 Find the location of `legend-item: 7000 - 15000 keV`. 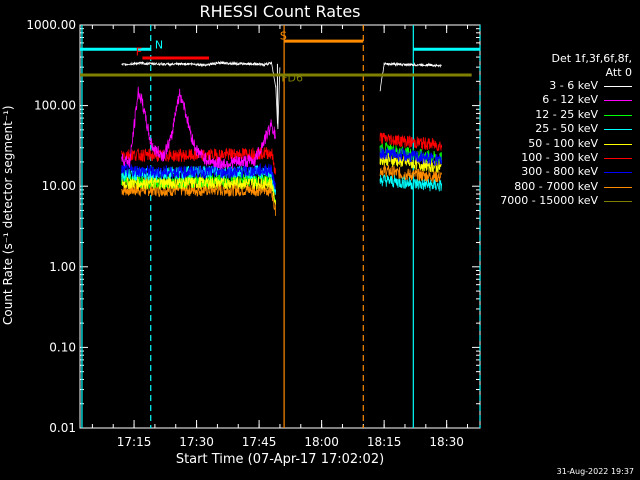

legend-item: 7000 - 15000 keV is located at coordinates (547, 201).